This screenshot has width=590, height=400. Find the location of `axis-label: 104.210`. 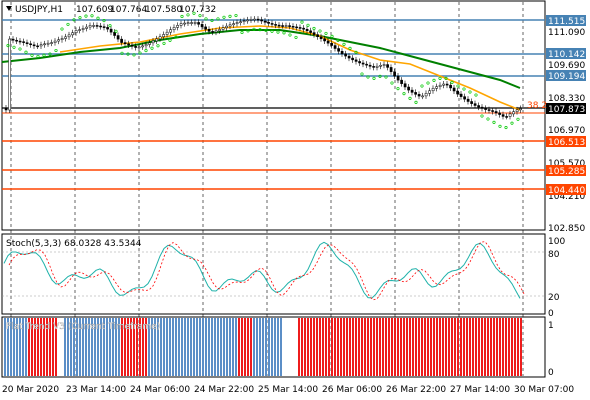

axis-label: 104.210 is located at coordinates (566, 197).